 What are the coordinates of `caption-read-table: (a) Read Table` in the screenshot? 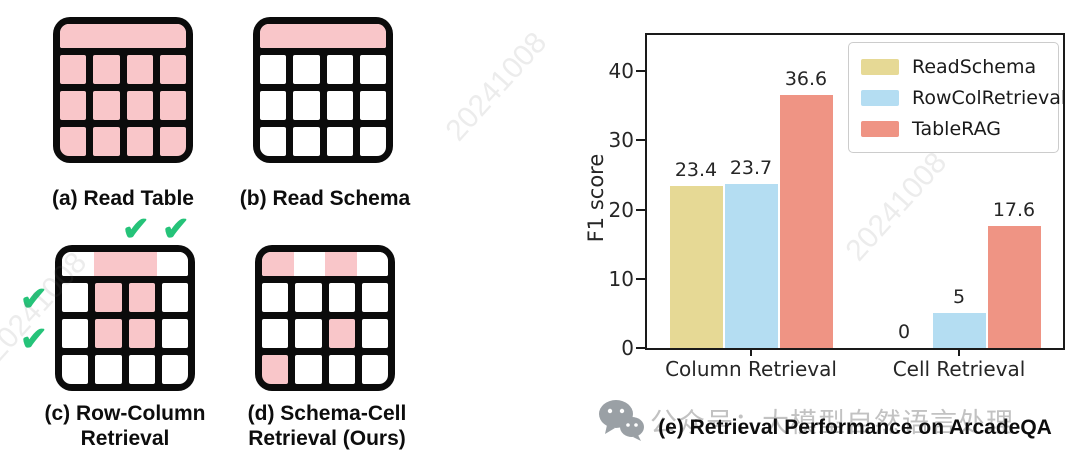 It's located at (123, 198).